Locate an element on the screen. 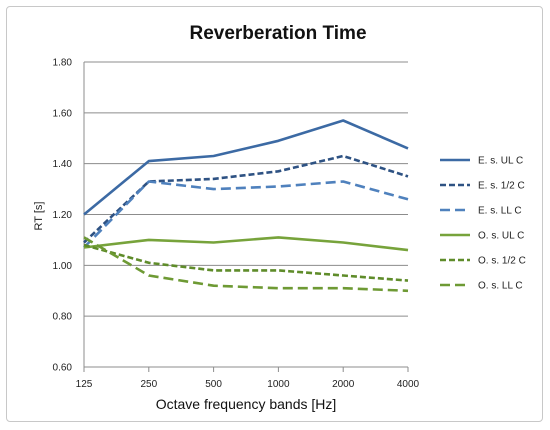 The width and height of the screenshot is (550, 430). y-tick-label: 1.40 is located at coordinates (63, 164).